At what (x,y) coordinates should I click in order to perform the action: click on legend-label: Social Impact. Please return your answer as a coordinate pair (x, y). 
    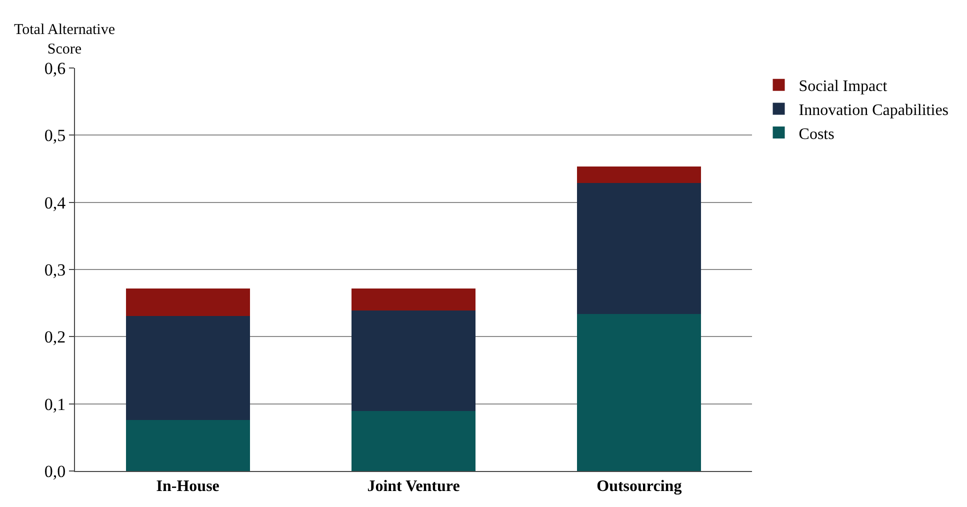
    Looking at the image, I should click on (843, 87).